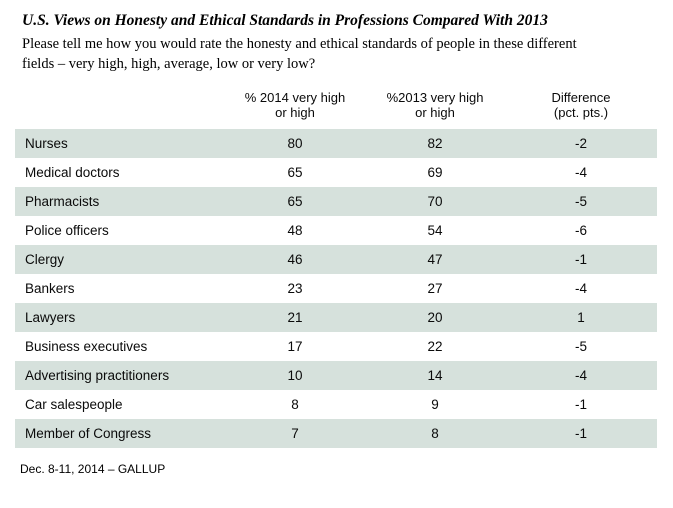  I want to click on source-note: Dec. 8-11, 2014 – GALLUP, so click(93, 469).